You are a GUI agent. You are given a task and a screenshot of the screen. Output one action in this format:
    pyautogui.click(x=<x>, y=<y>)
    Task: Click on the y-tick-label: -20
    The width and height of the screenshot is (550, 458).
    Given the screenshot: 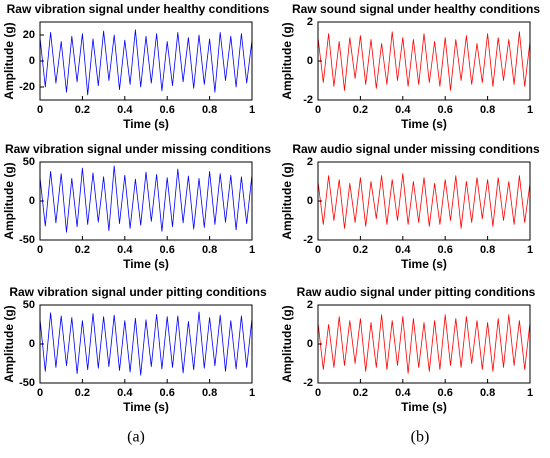 What is the action you would take?
    pyautogui.click(x=27, y=87)
    